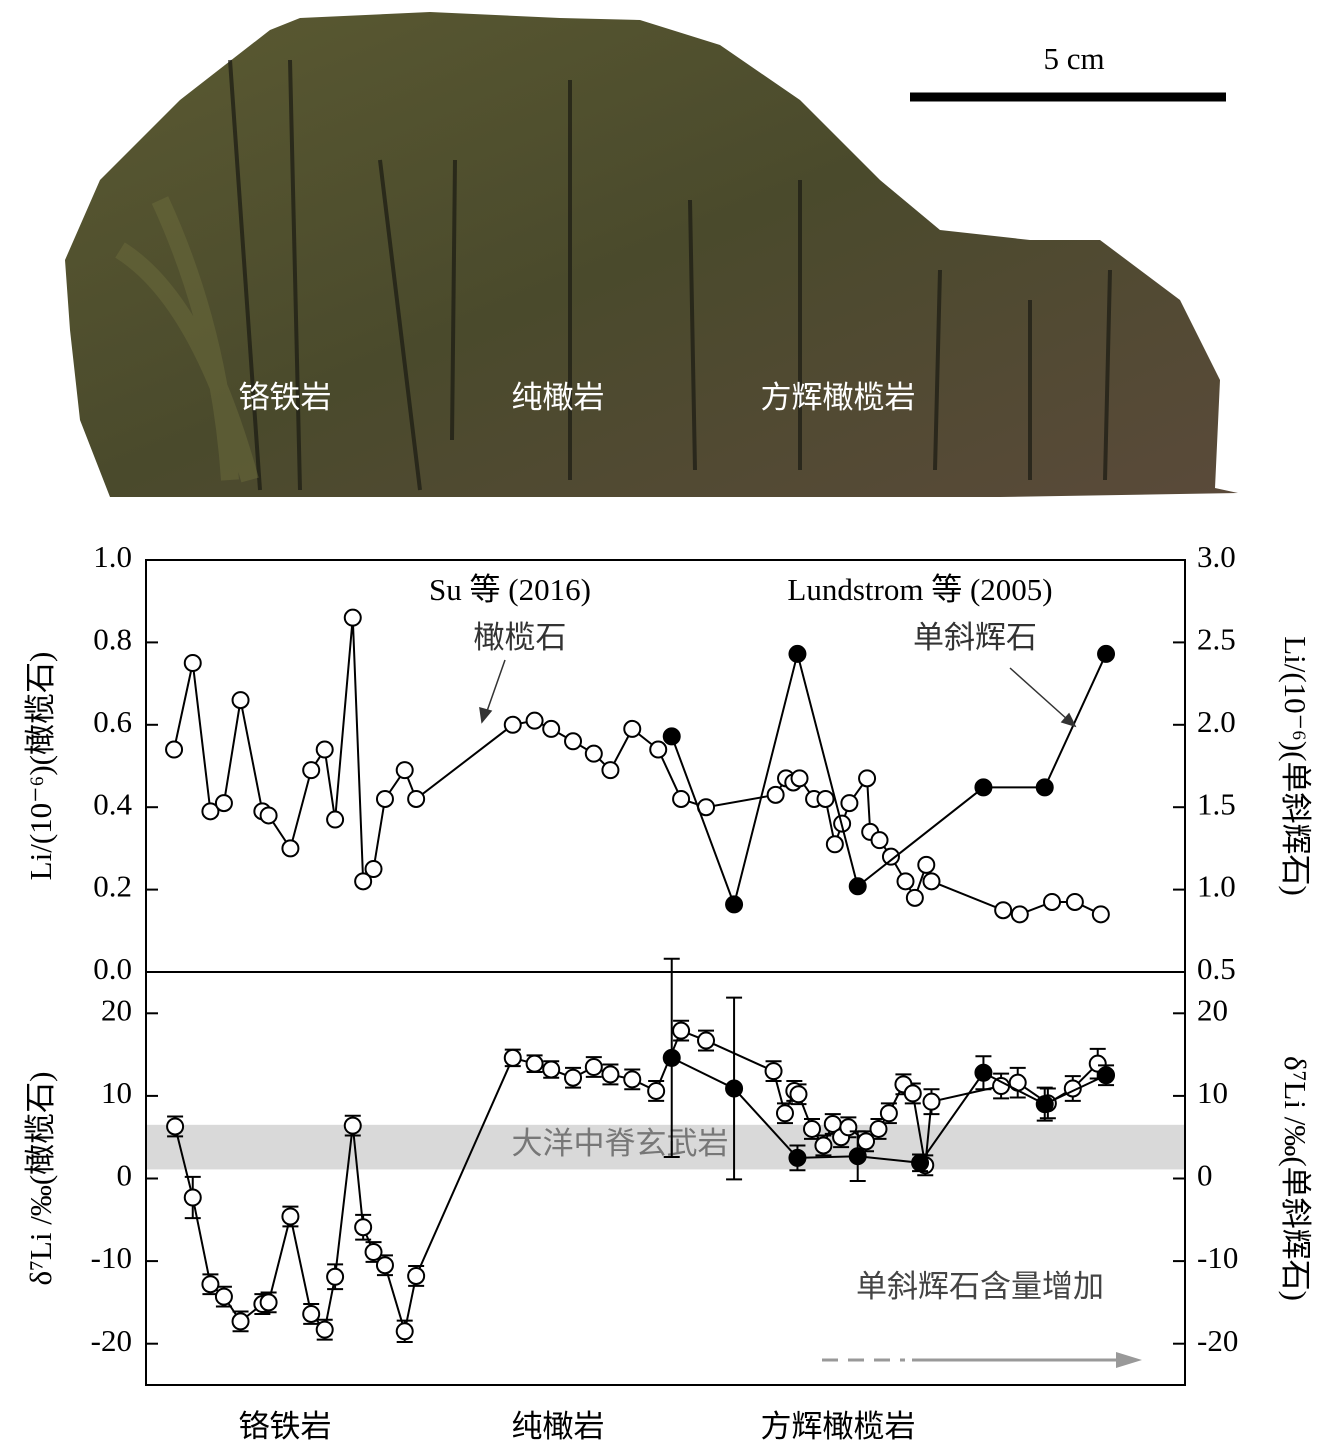 The height and width of the screenshot is (1453, 1323). What do you see at coordinates (510, 589) in the screenshot?
I see `annotation: Su 等 (2016)` at bounding box center [510, 589].